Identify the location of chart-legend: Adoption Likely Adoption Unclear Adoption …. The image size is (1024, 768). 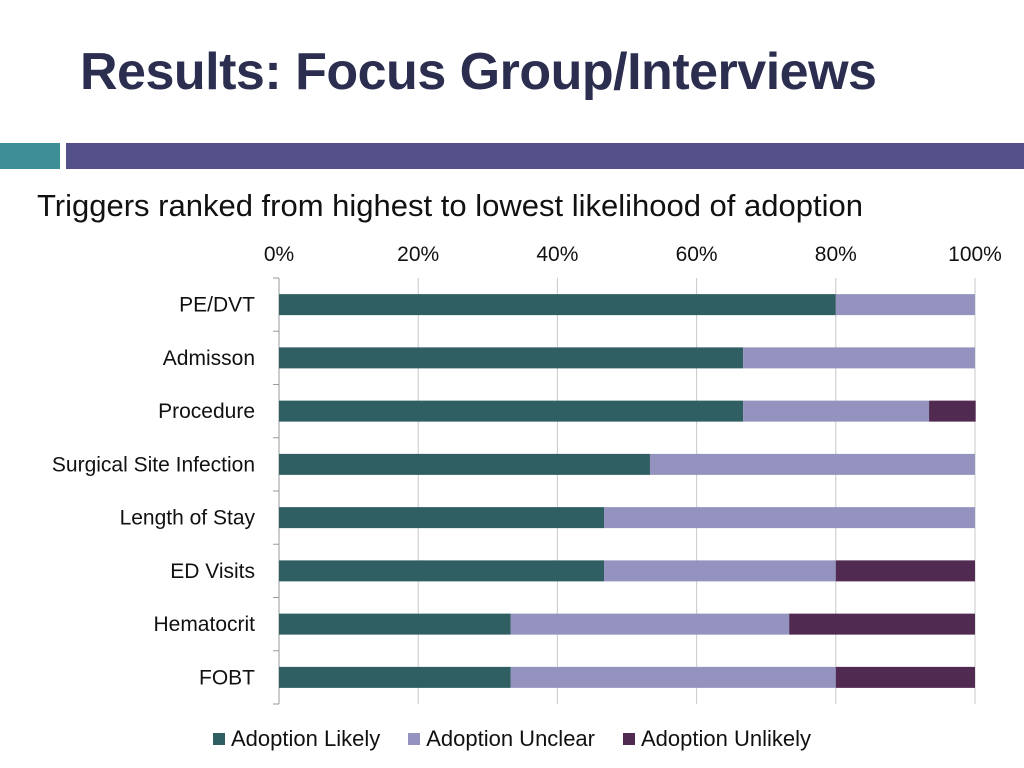
(512, 739).